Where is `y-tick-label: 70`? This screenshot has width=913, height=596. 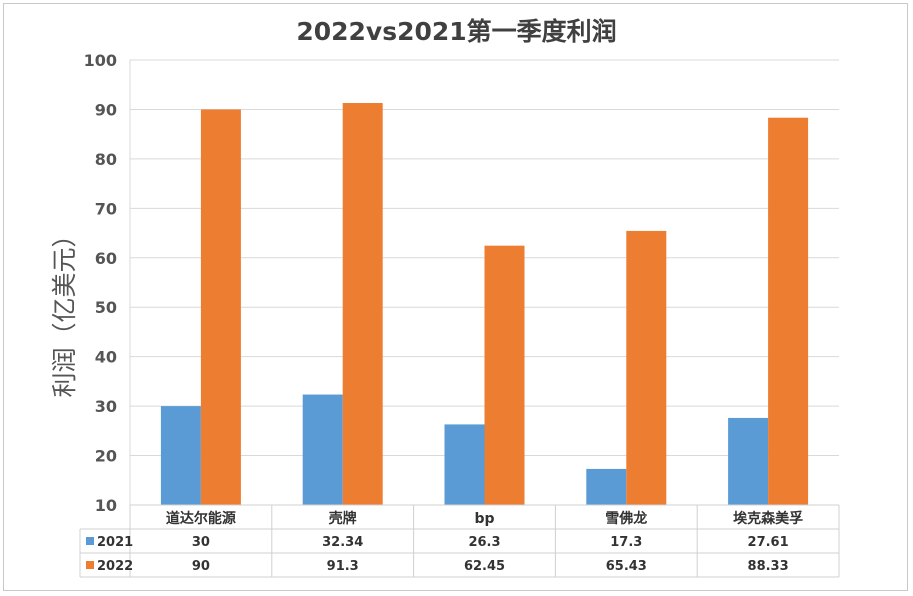
y-tick-label: 70 is located at coordinates (106, 208).